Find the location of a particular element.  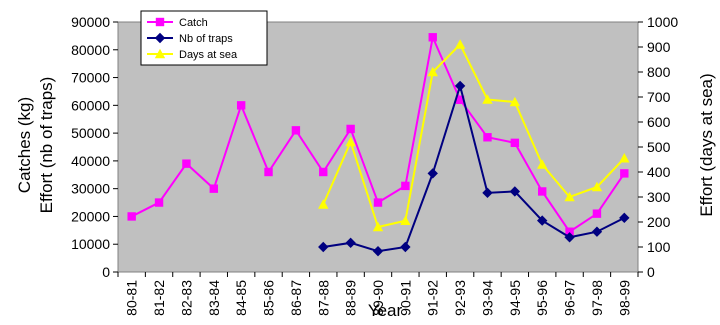

y-left-tick-label: 0 is located at coordinates (106, 272).